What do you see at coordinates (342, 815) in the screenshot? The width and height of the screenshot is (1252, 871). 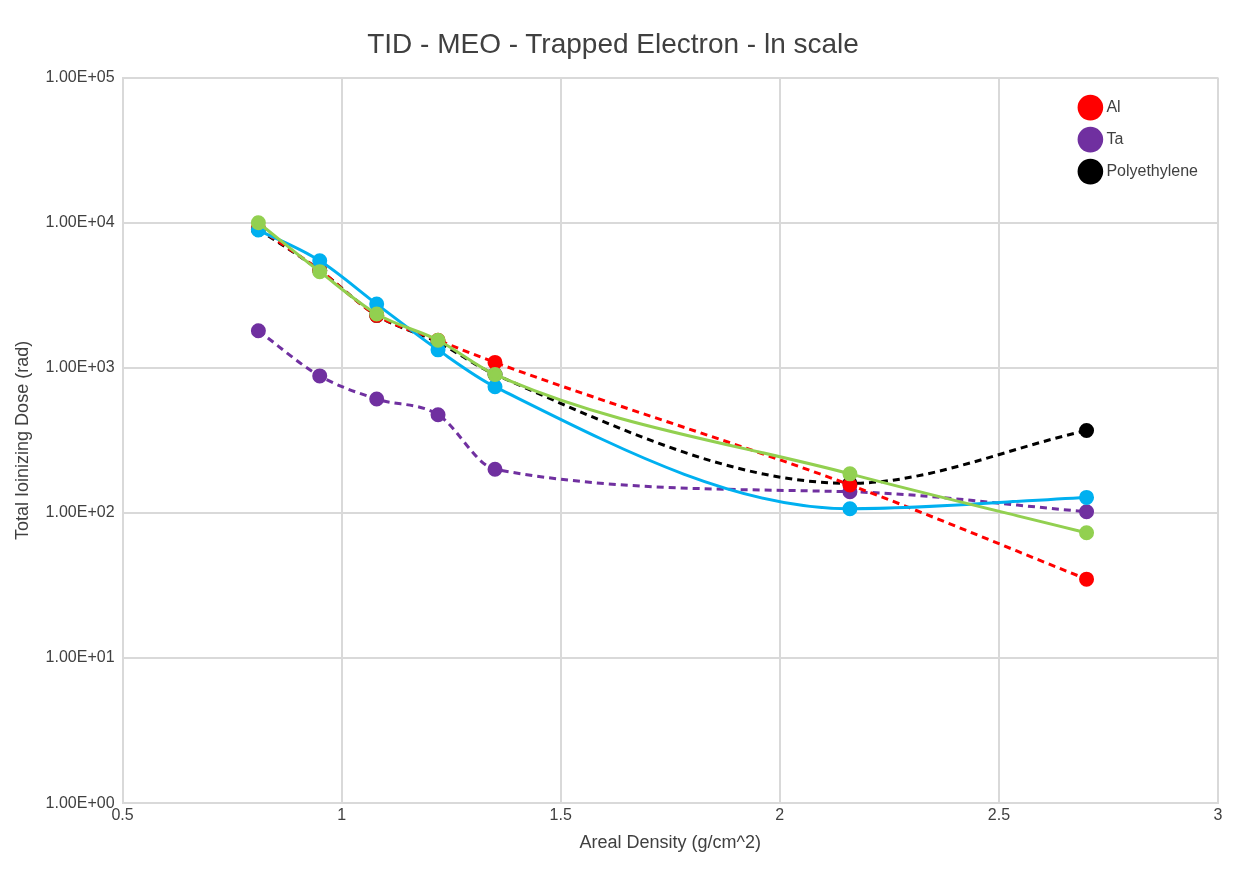 I see `x-tick-label: 1` at bounding box center [342, 815].